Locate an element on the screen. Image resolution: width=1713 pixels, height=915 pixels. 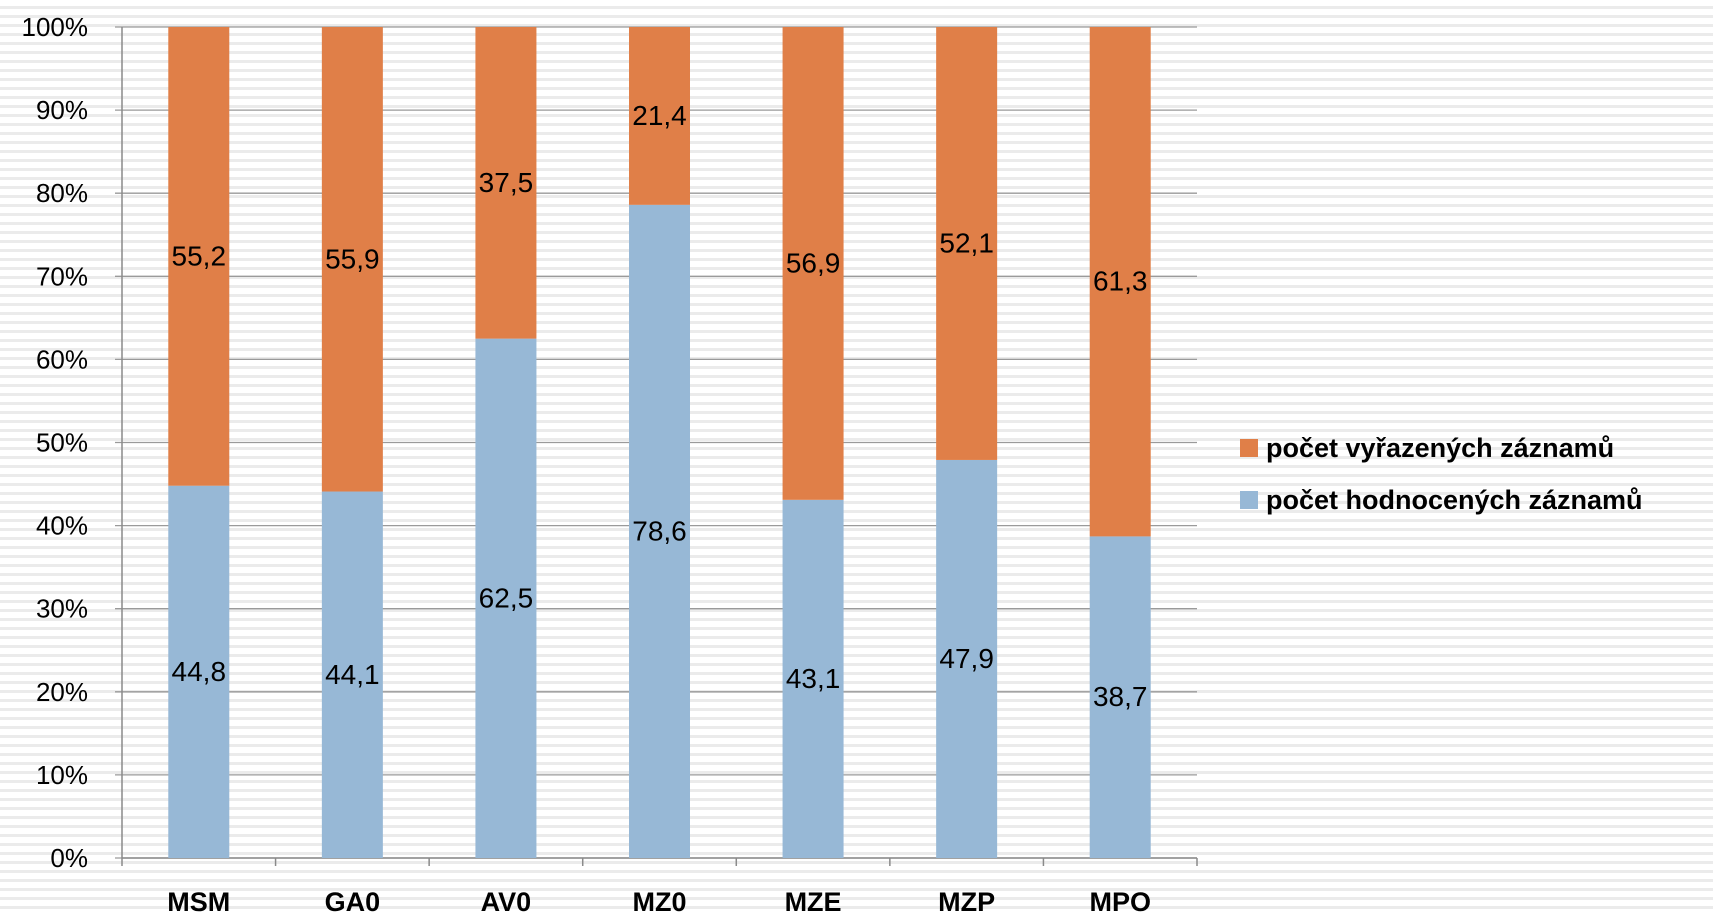
y-tick-label: 0% is located at coordinates (69, 858).